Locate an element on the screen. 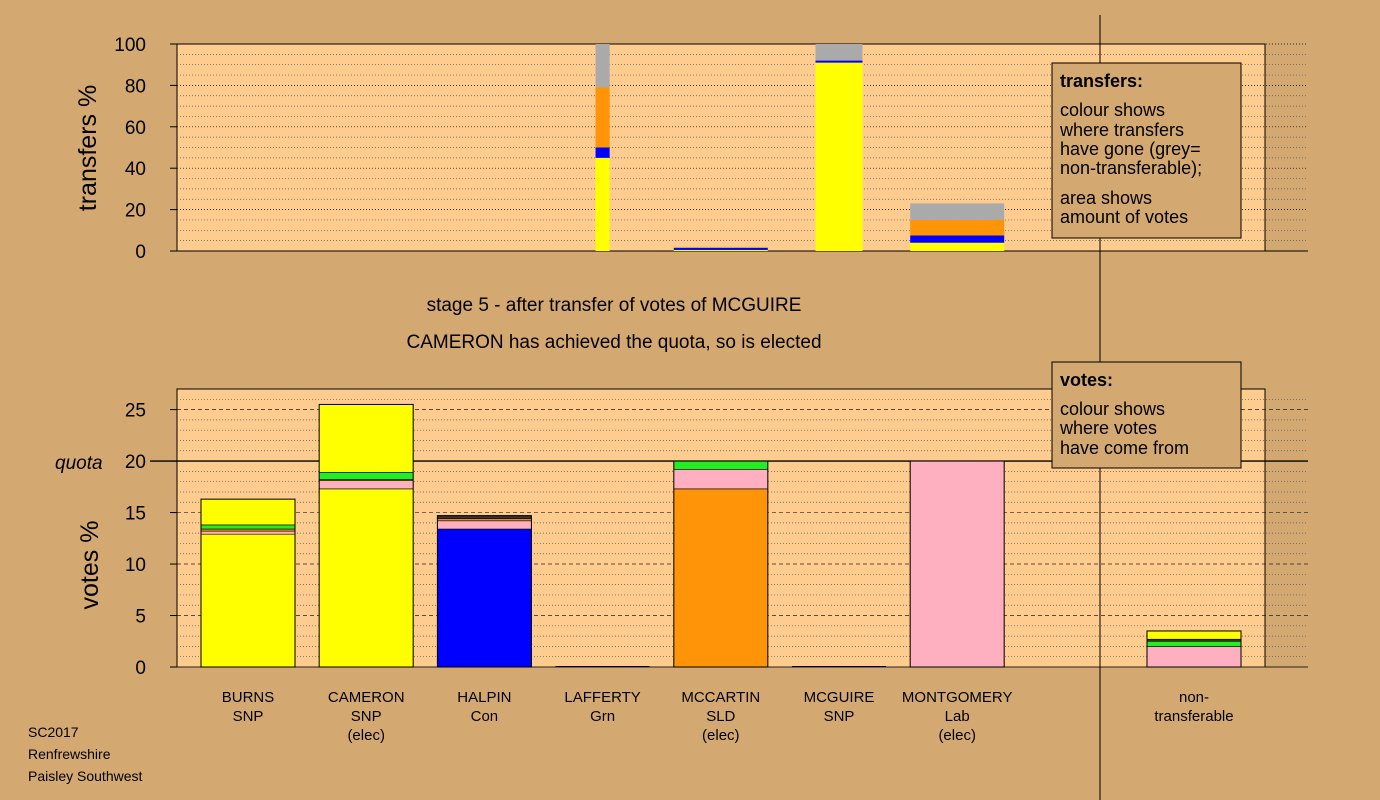 This screenshot has height=800, width=1380. transfers-legend-line-3: have gone (grey= is located at coordinates (1130, 149).